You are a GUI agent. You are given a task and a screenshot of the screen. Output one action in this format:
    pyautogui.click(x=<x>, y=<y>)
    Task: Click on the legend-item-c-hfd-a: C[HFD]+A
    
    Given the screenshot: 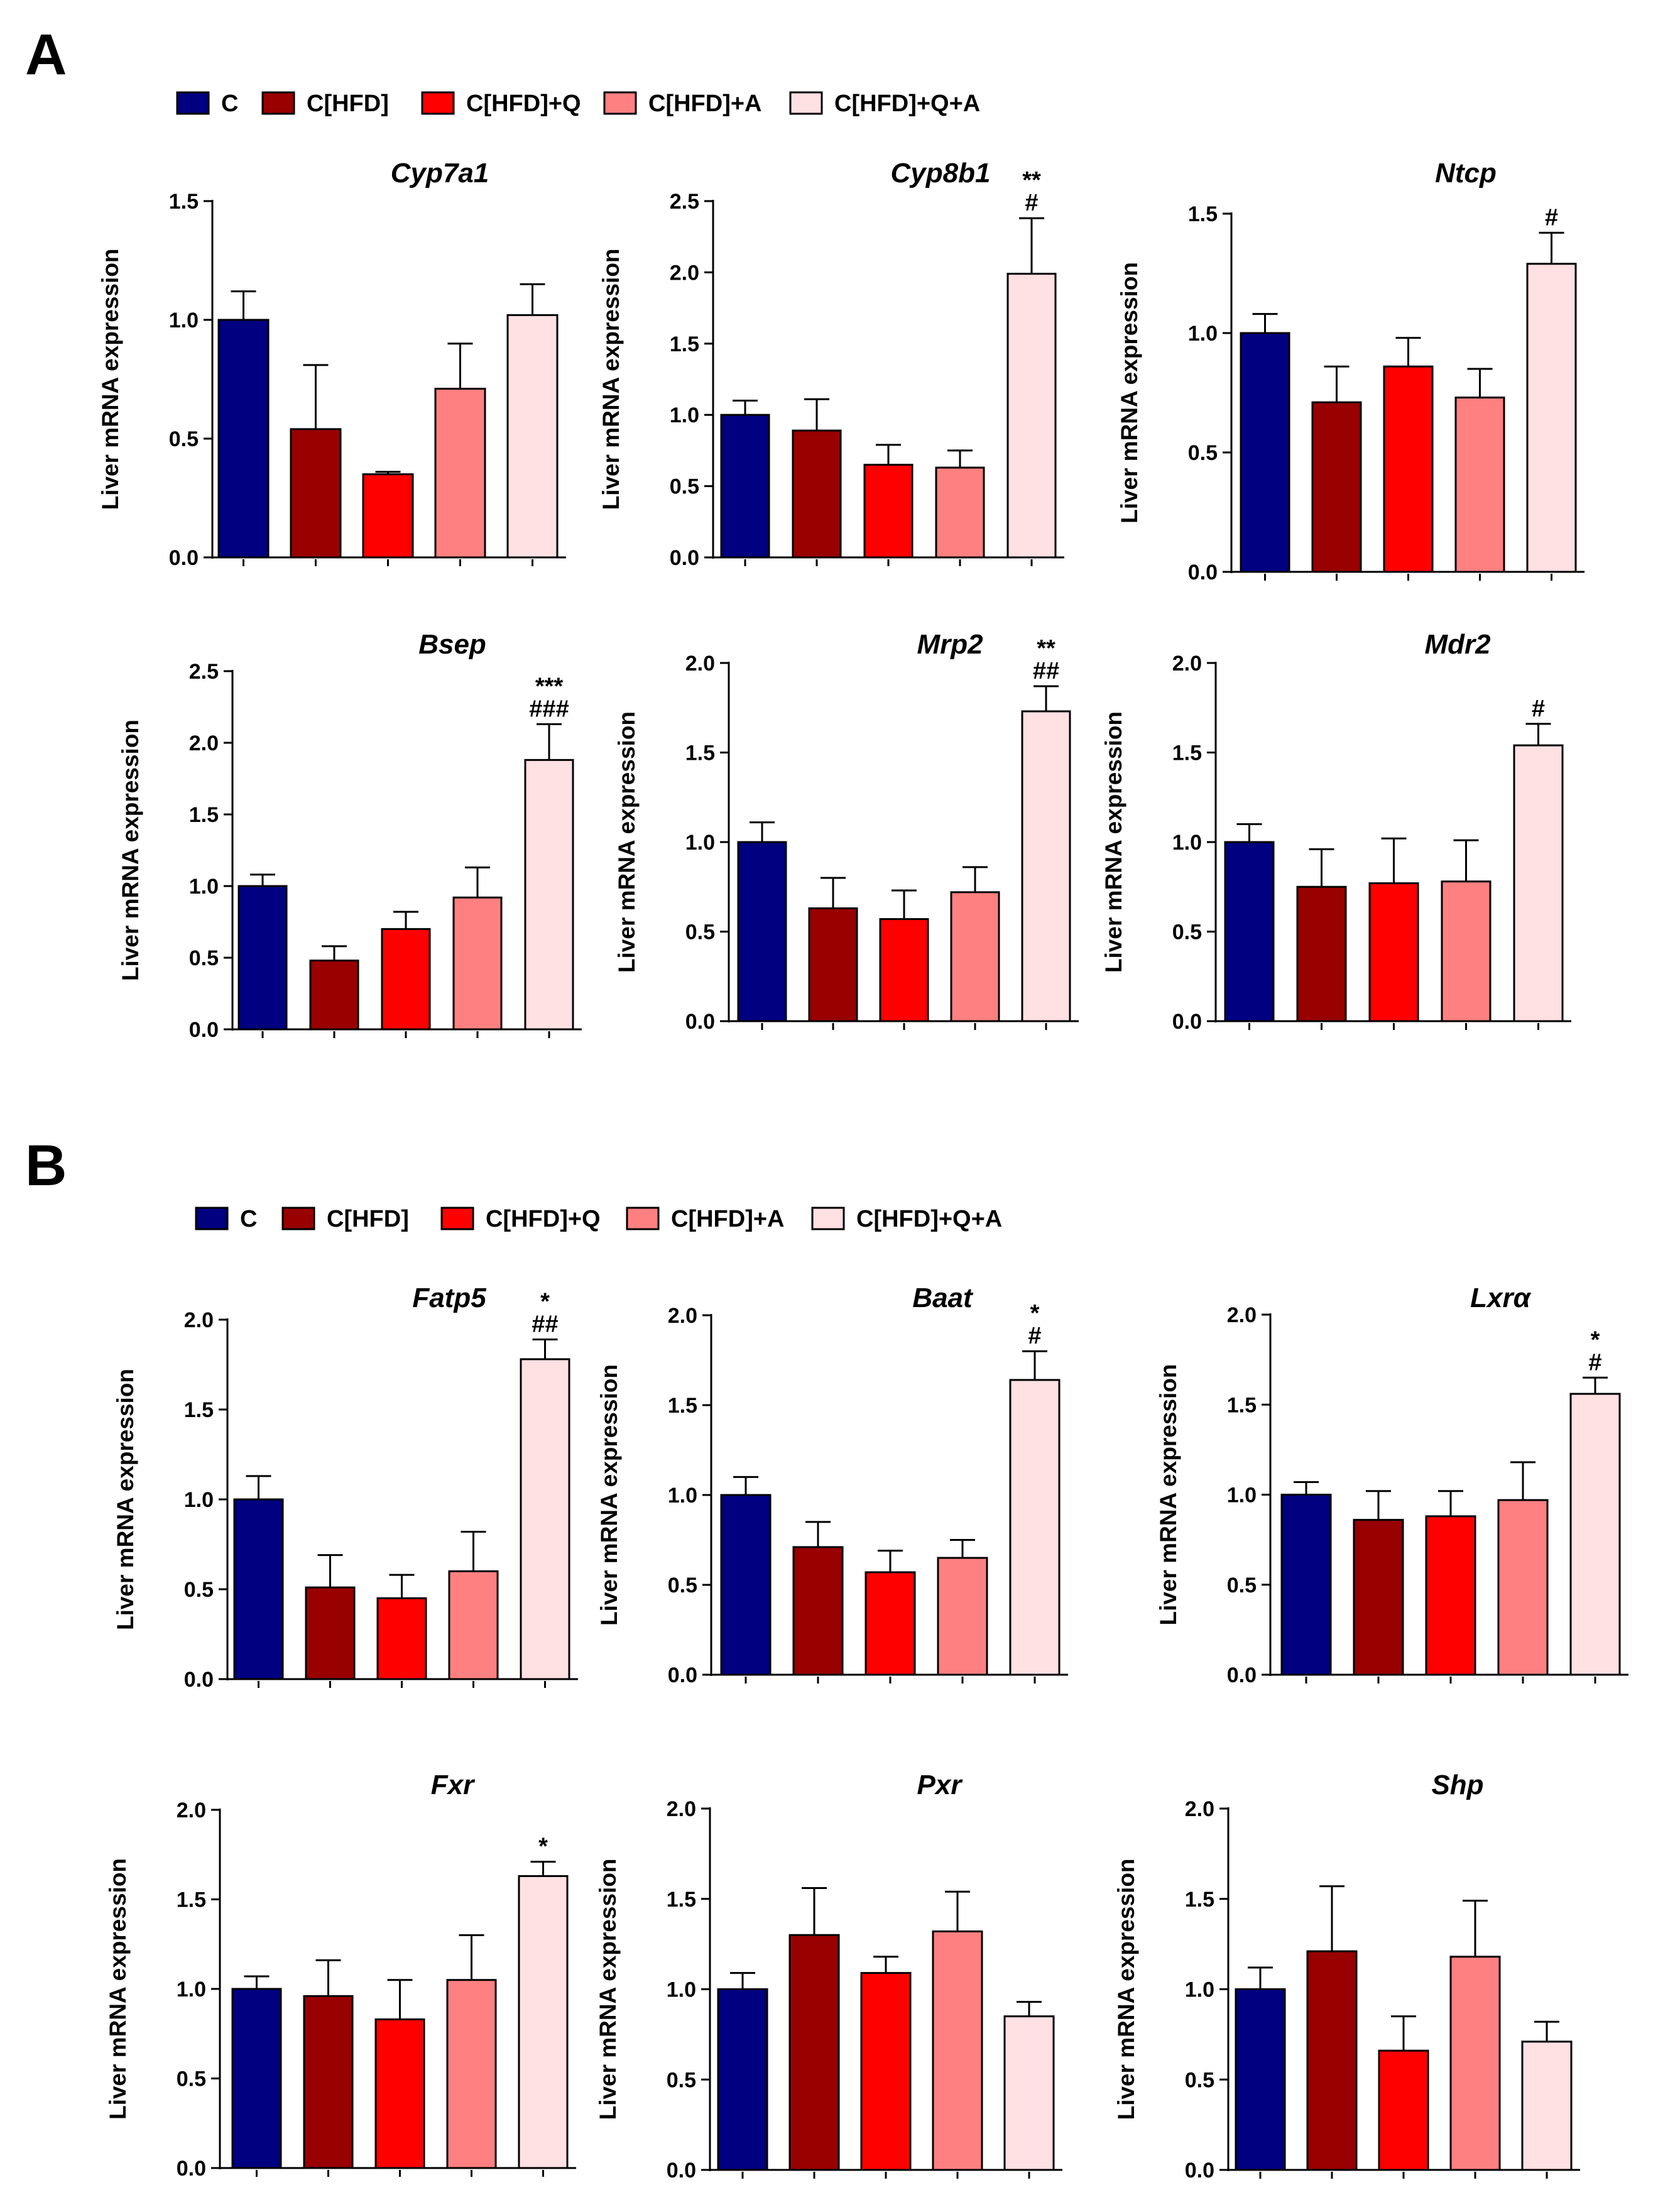 What is the action you would take?
    pyautogui.click(x=682, y=103)
    